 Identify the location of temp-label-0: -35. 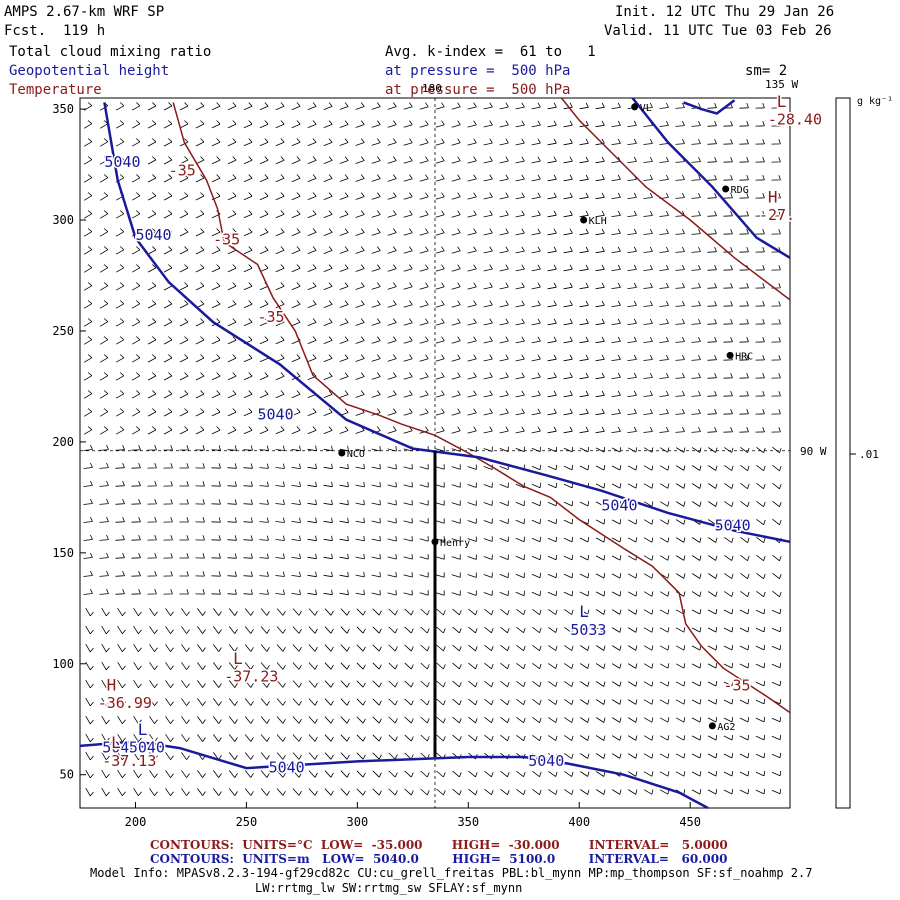
(182, 171).